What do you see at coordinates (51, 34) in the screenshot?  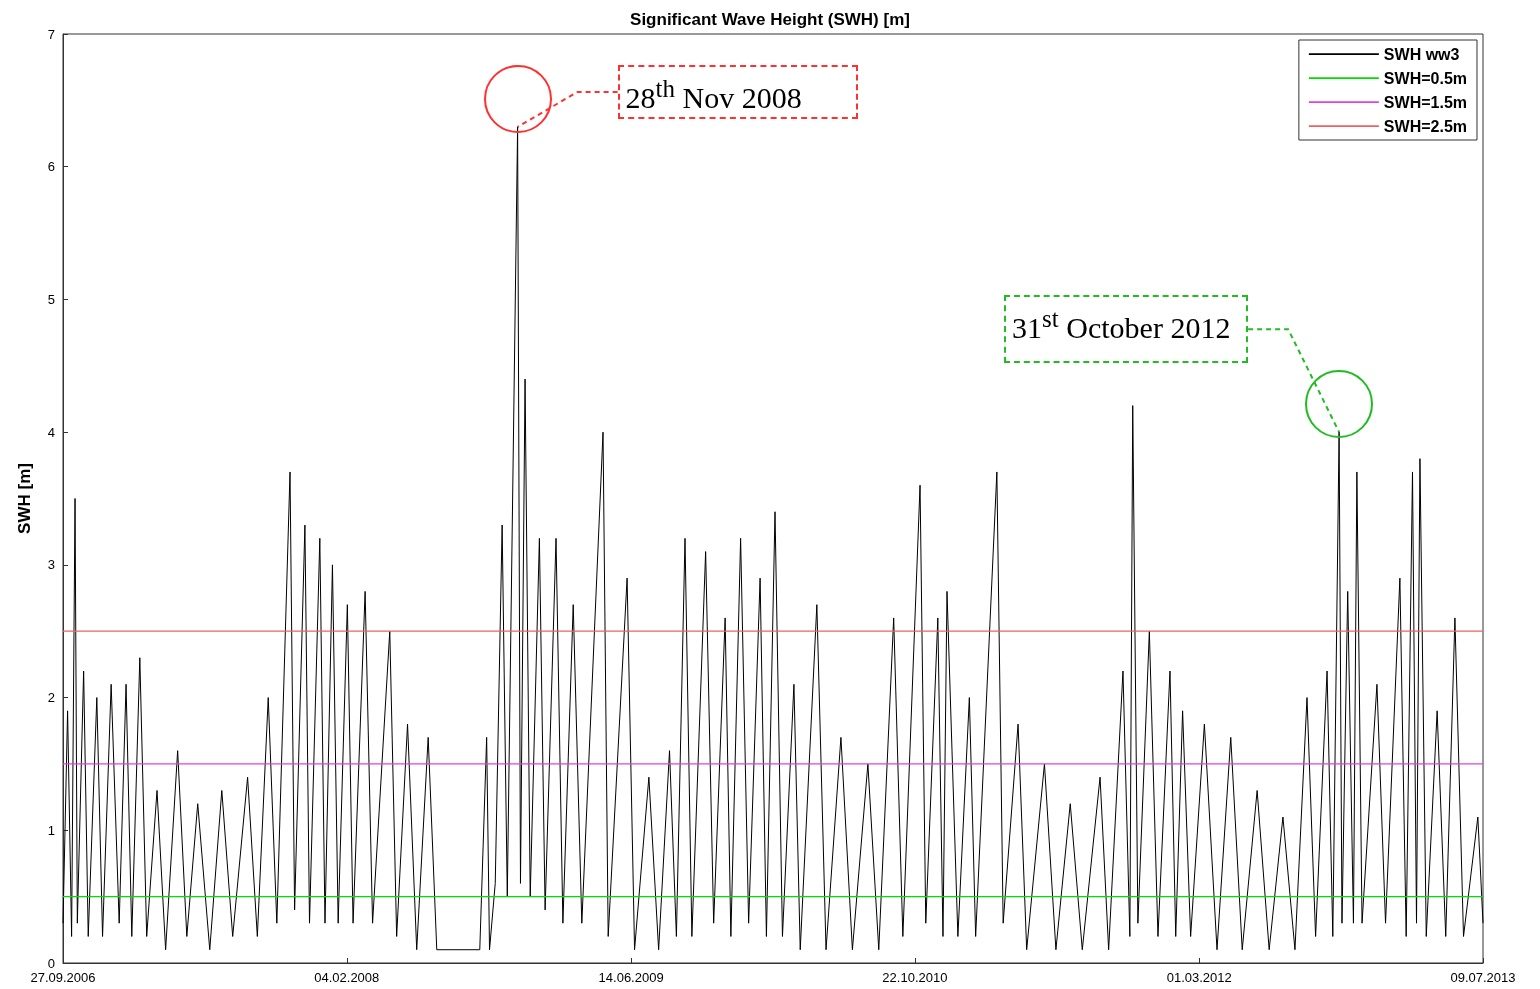 I see `y-tick-label: 7` at bounding box center [51, 34].